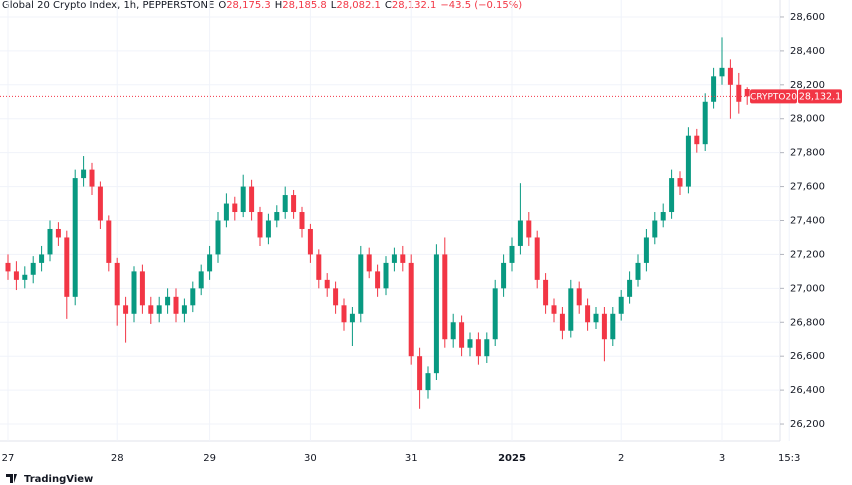  Describe the element at coordinates (807, 153) in the screenshot. I see `y-tick-label: 27,800` at that location.